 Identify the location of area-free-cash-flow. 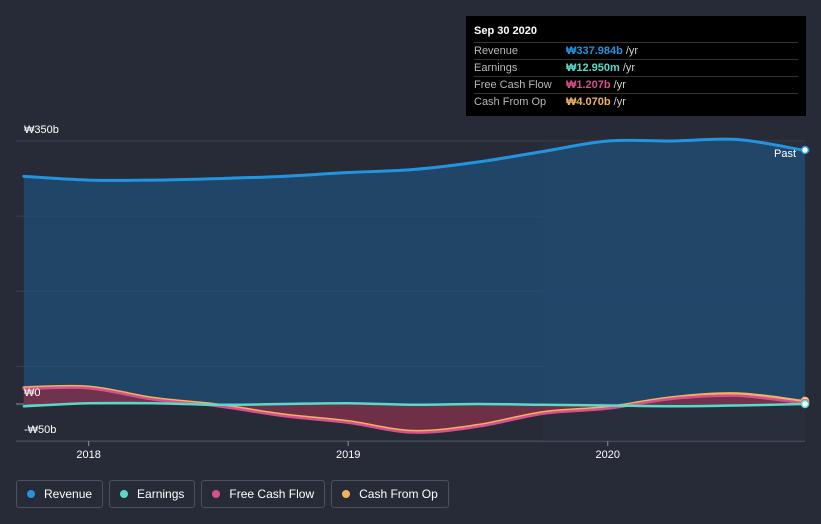
(416, 410).